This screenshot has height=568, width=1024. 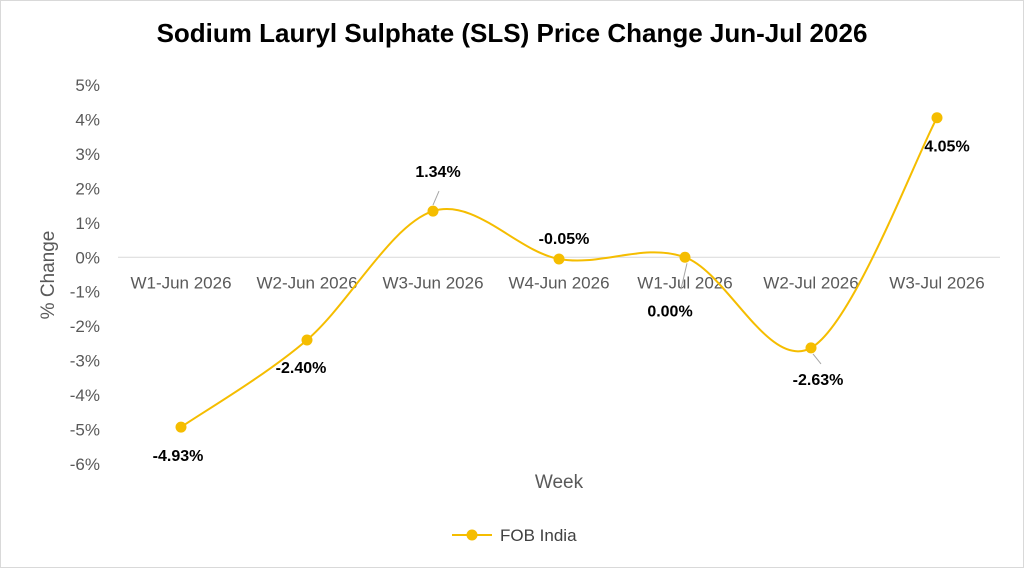 What do you see at coordinates (564, 239) in the screenshot?
I see `data-label: -0.05%` at bounding box center [564, 239].